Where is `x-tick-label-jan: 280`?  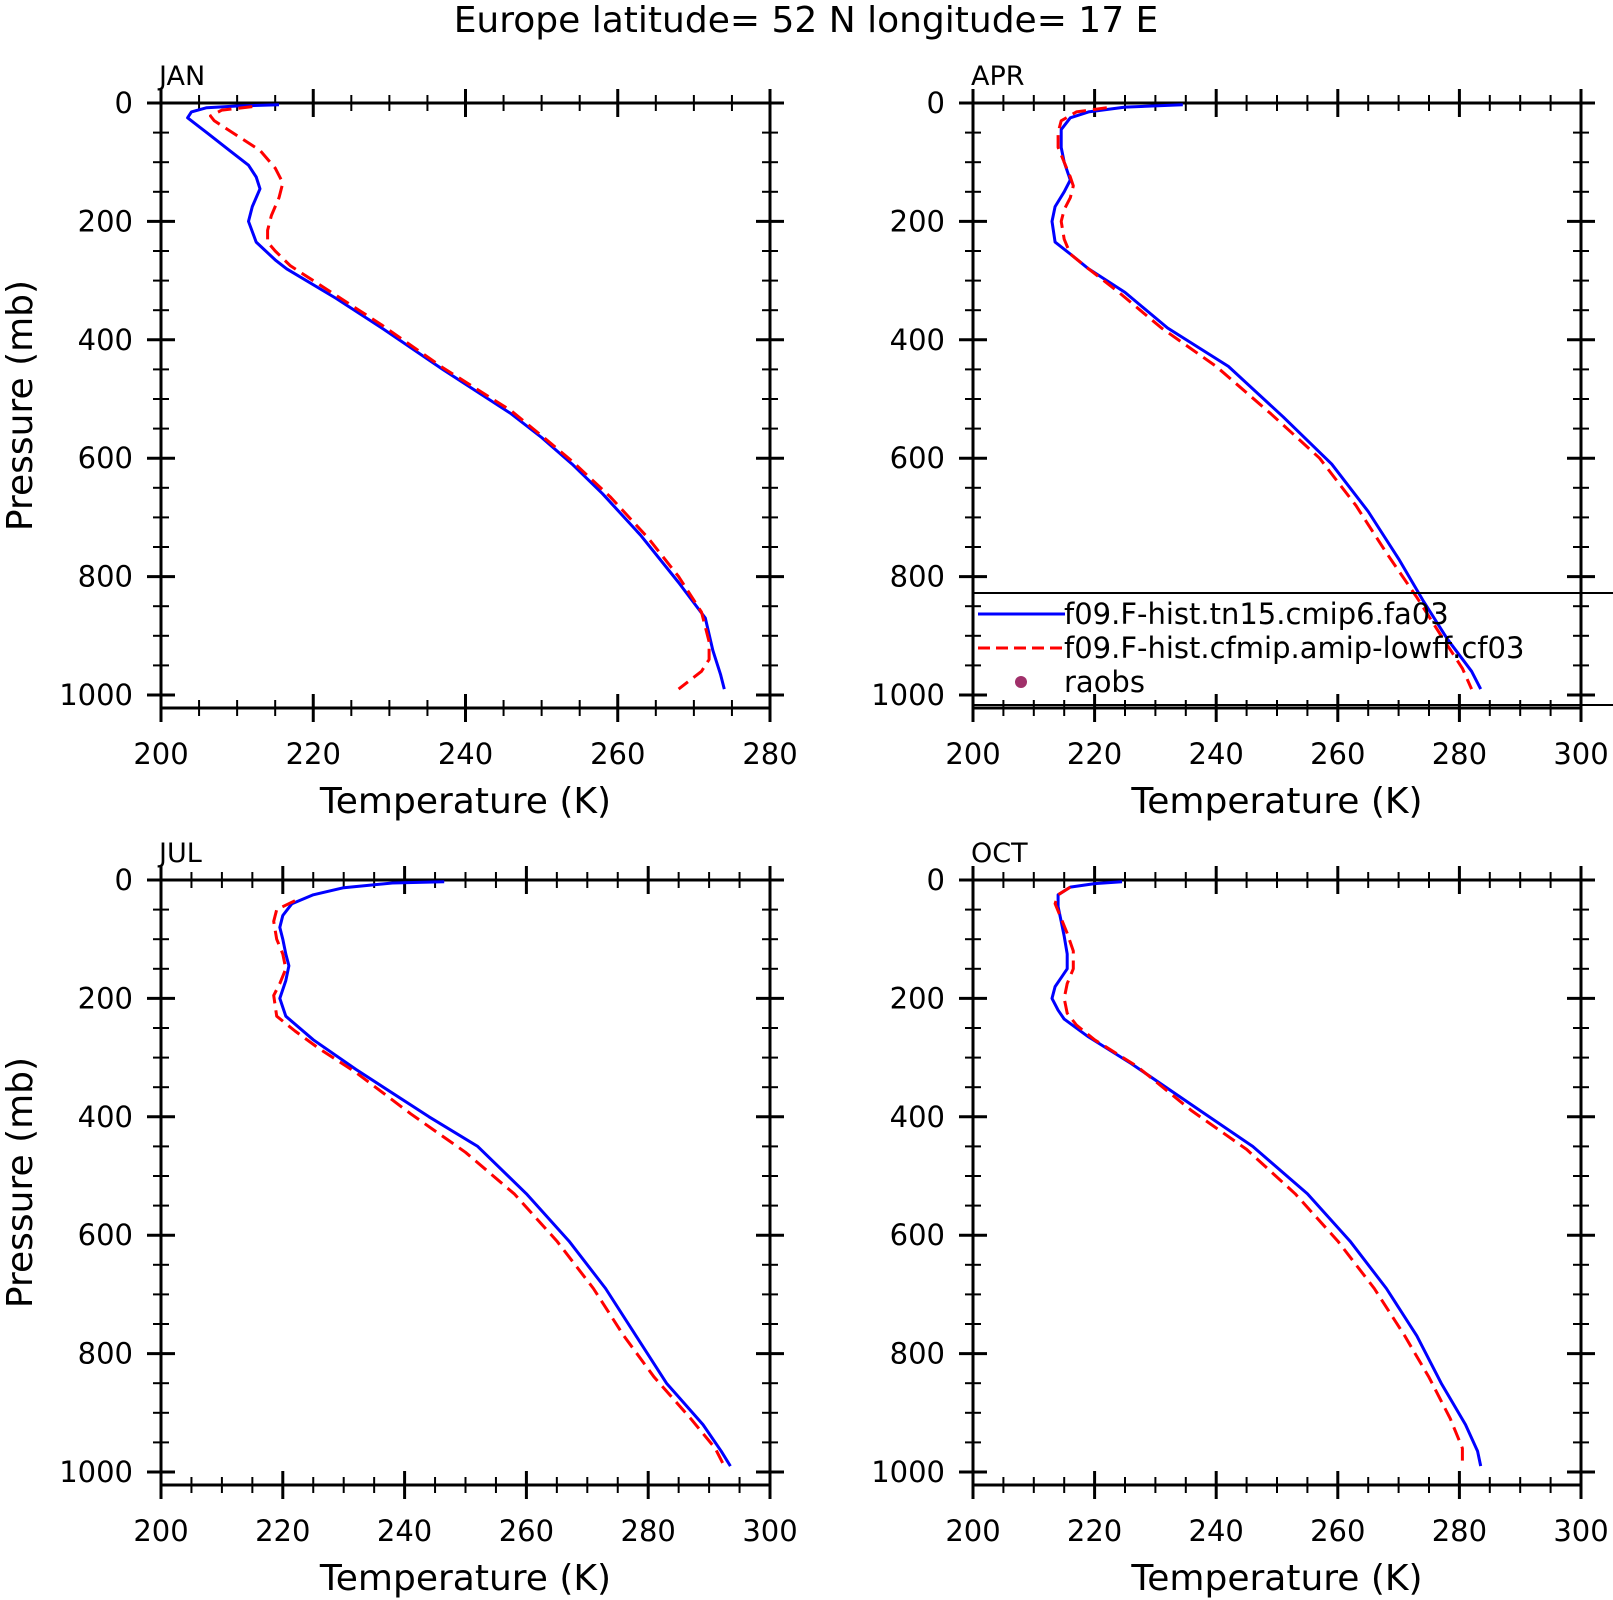 x-tick-label-jan: 280 is located at coordinates (769, 754).